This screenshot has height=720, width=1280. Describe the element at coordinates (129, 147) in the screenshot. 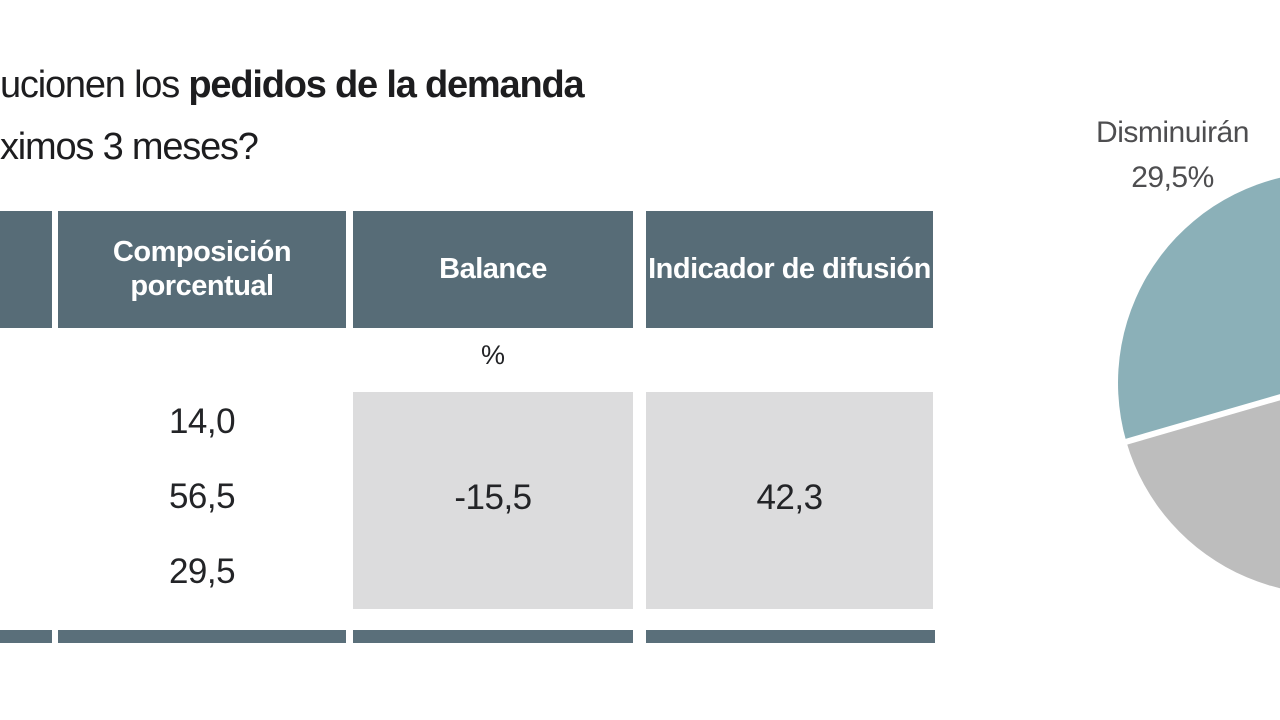

I see `title-line-2: ximos 3 meses?` at that location.